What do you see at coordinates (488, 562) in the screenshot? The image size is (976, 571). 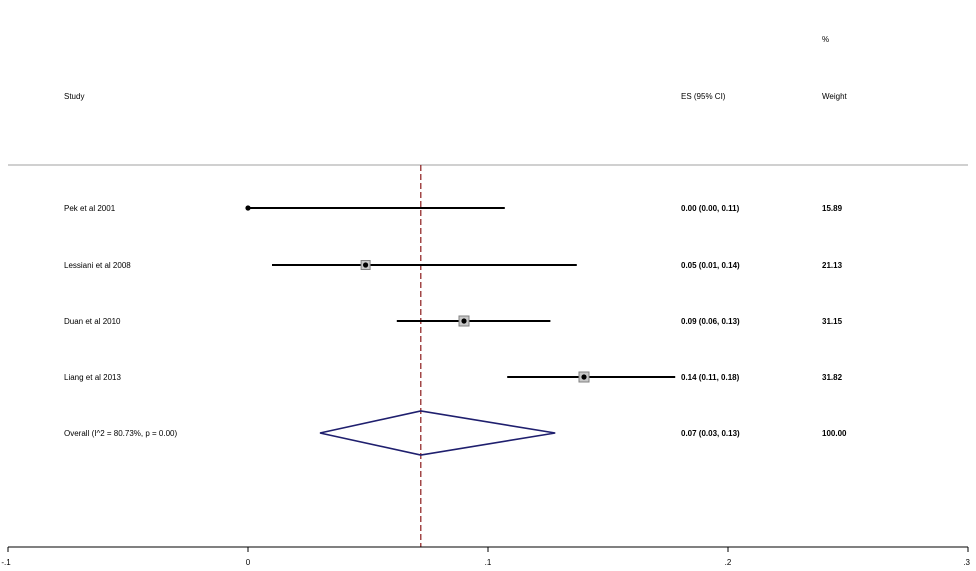 I see `x-tick-label: .1` at bounding box center [488, 562].